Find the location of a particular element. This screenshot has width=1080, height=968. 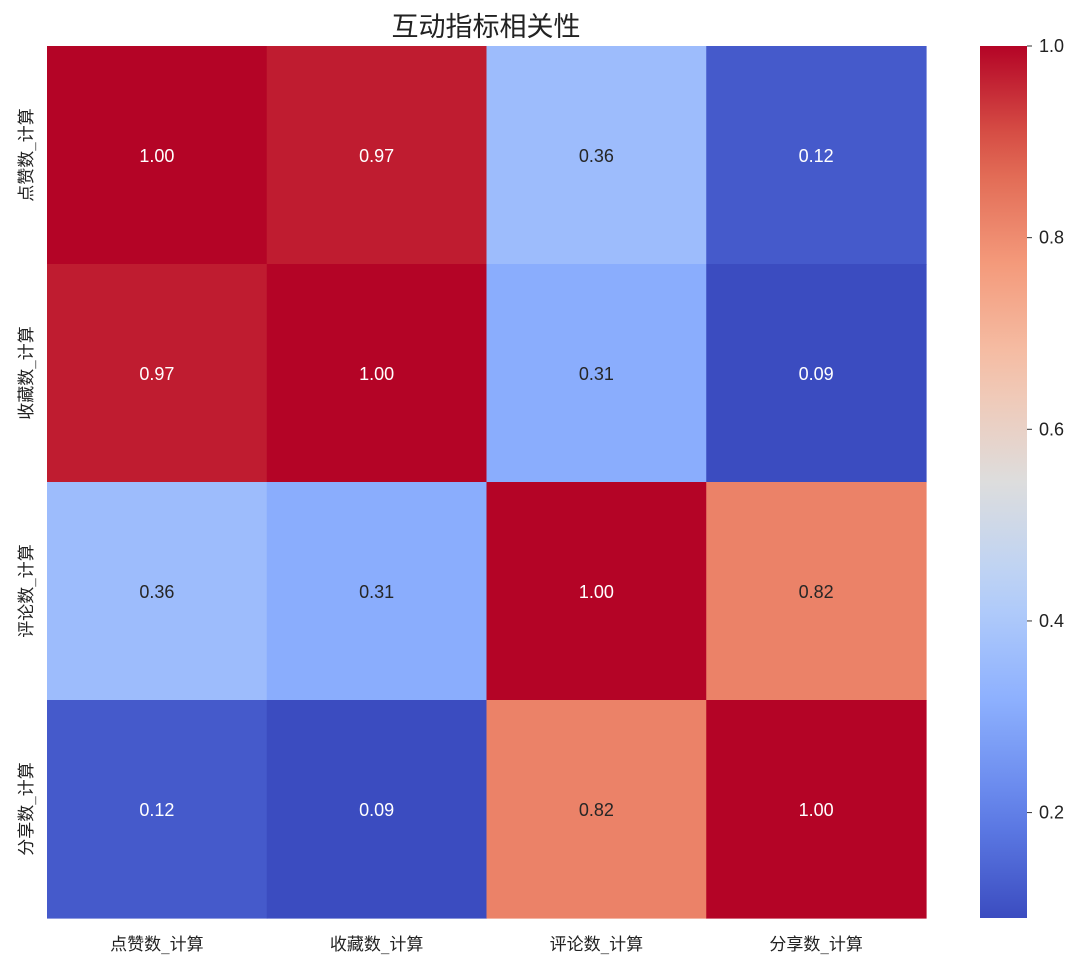

heatmap-cell-r3-c1 is located at coordinates (377, 809).